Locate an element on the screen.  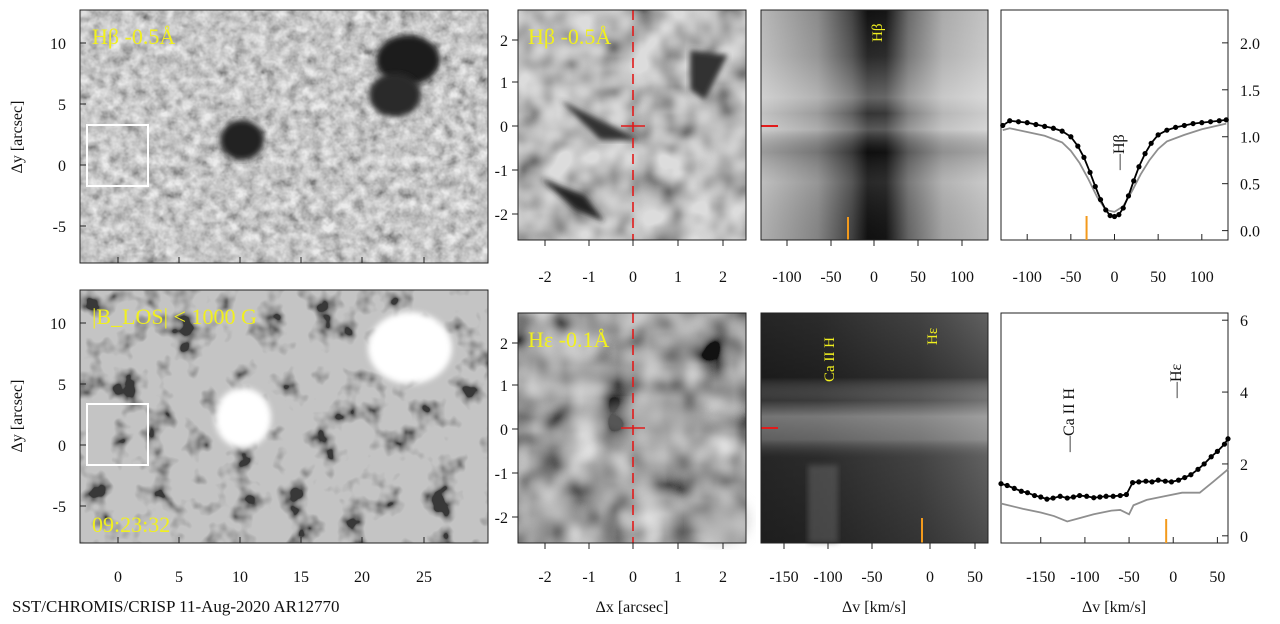
profile-bottom-line-label-1: —Ca II H is located at coordinates (1069, 420).